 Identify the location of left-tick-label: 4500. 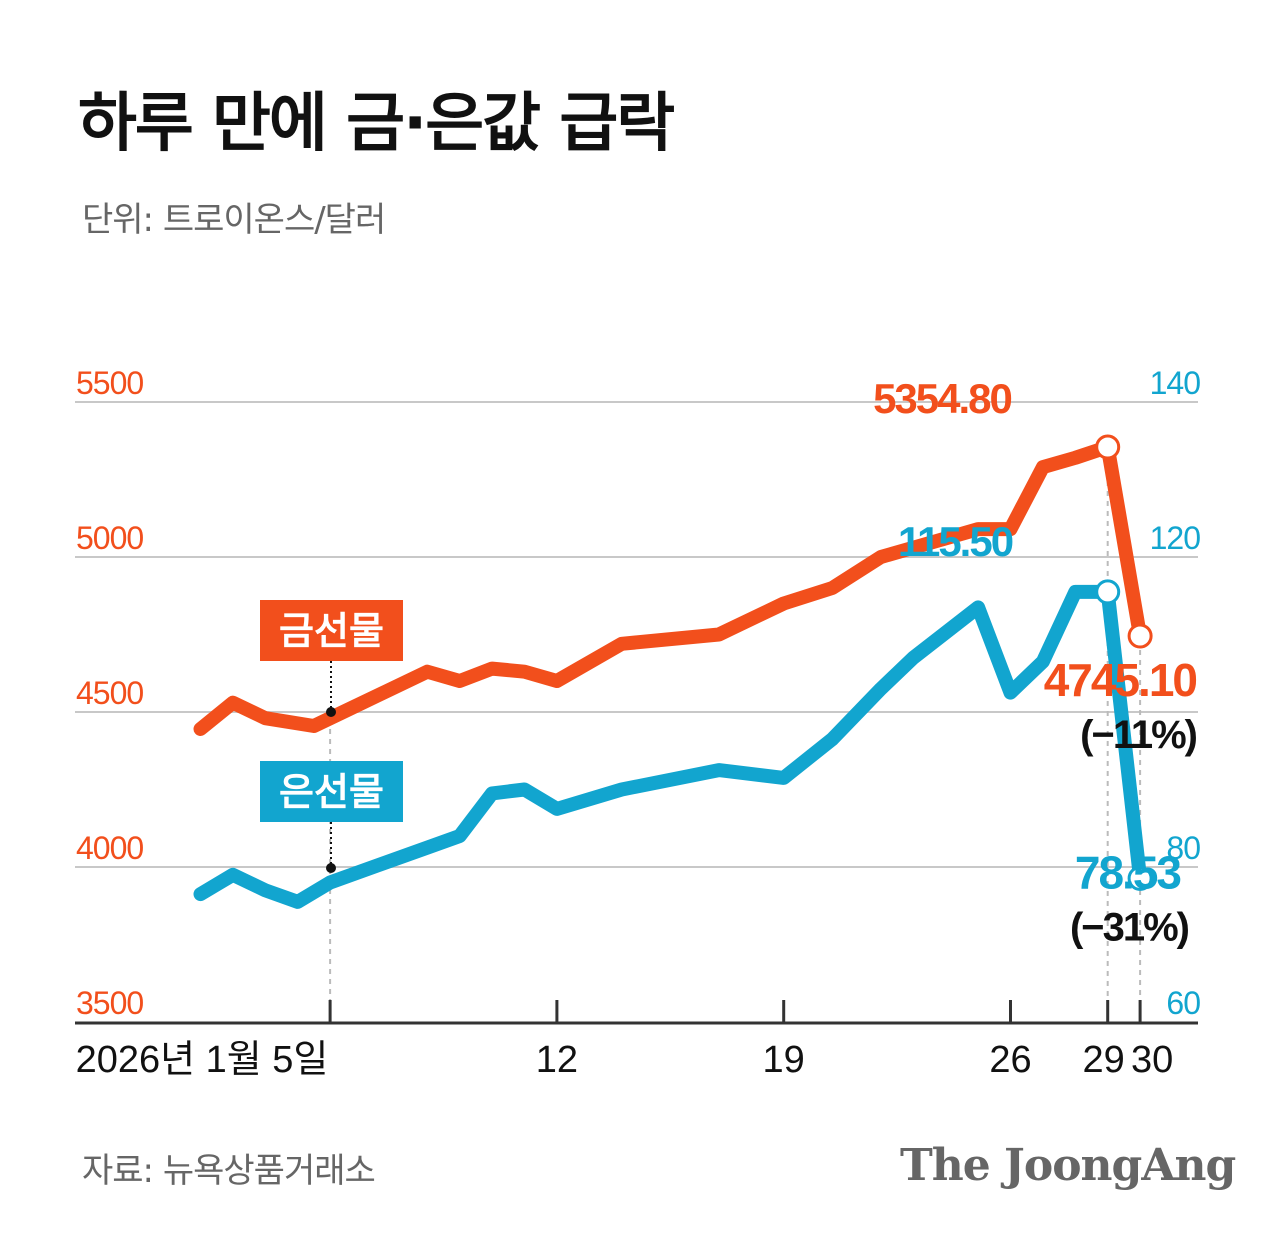
(109, 693).